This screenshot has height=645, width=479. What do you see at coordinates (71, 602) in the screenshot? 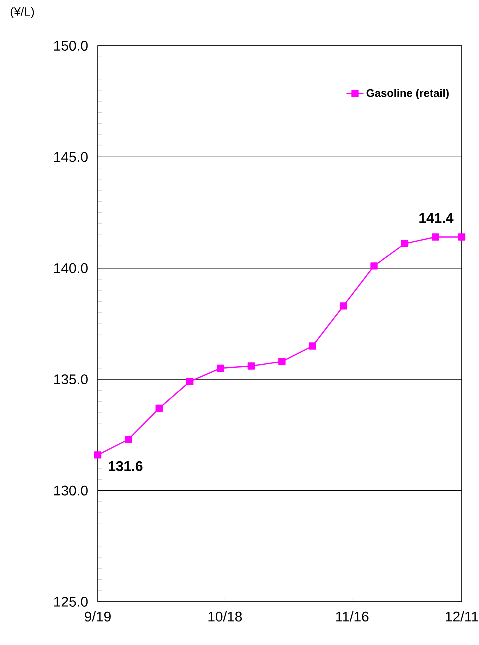
I see `y-tick-label: 125.0` at bounding box center [71, 602].